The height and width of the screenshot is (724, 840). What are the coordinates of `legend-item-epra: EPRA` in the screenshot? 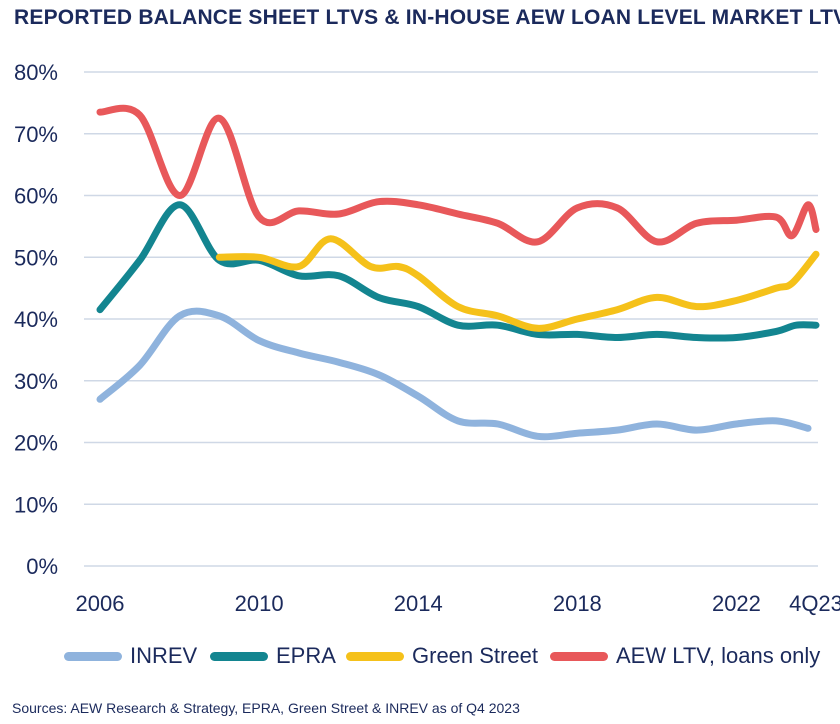 It's located at (273, 656).